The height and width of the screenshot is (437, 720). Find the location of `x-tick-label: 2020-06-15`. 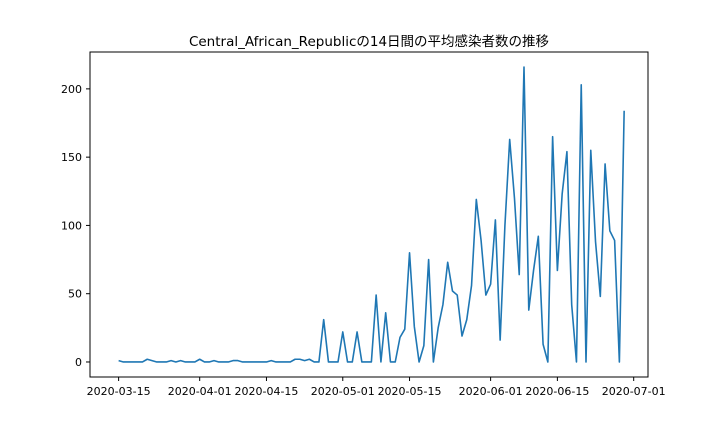

x-tick-label: 2020-06-15 is located at coordinates (557, 391).